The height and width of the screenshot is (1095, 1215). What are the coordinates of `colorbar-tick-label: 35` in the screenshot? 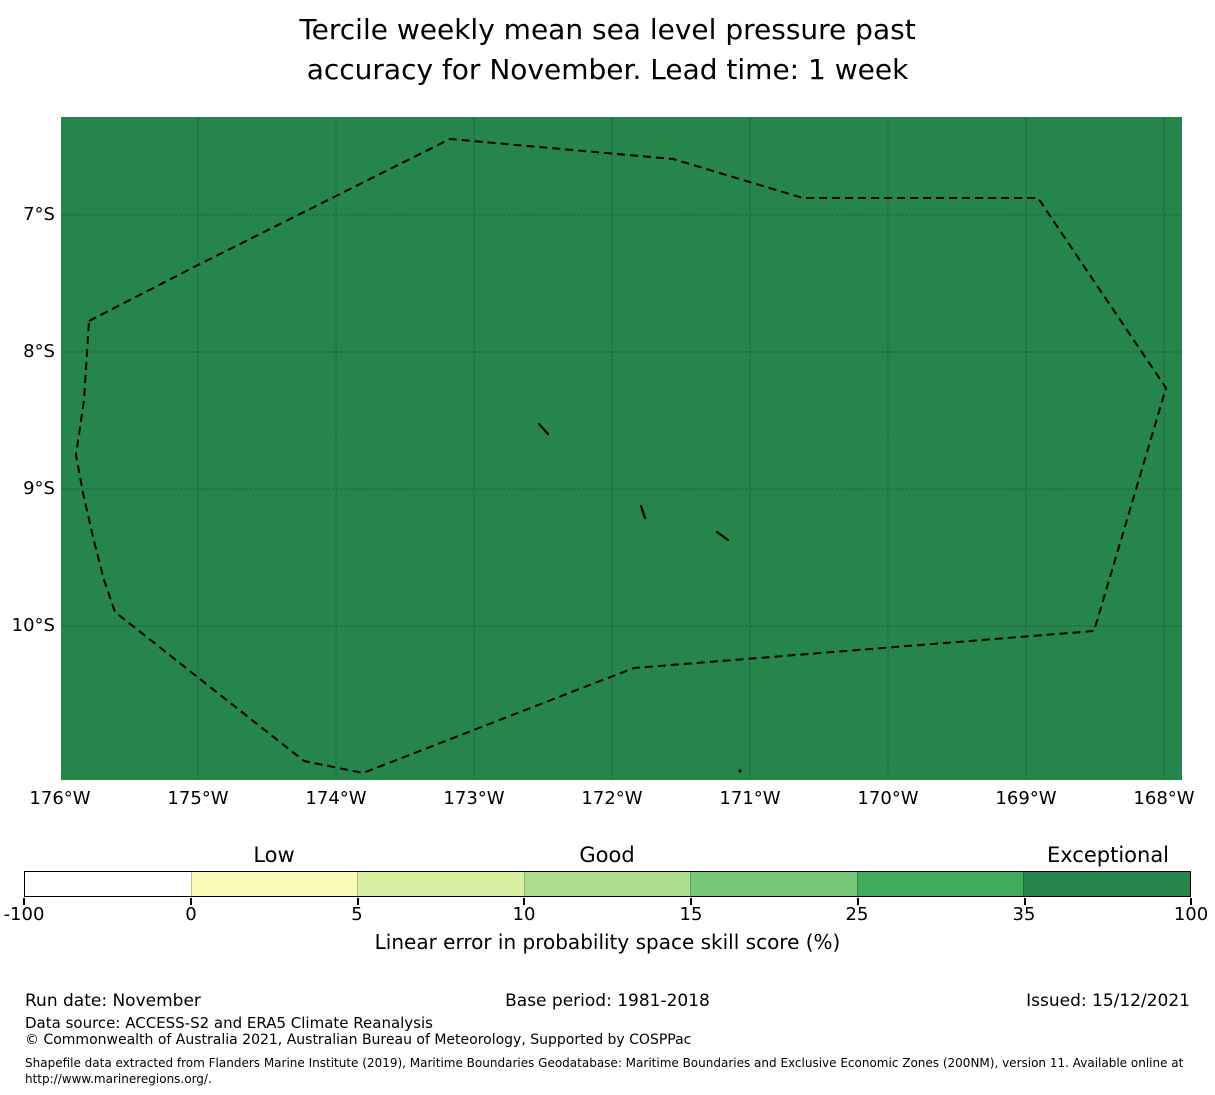 It's located at (1024, 914).